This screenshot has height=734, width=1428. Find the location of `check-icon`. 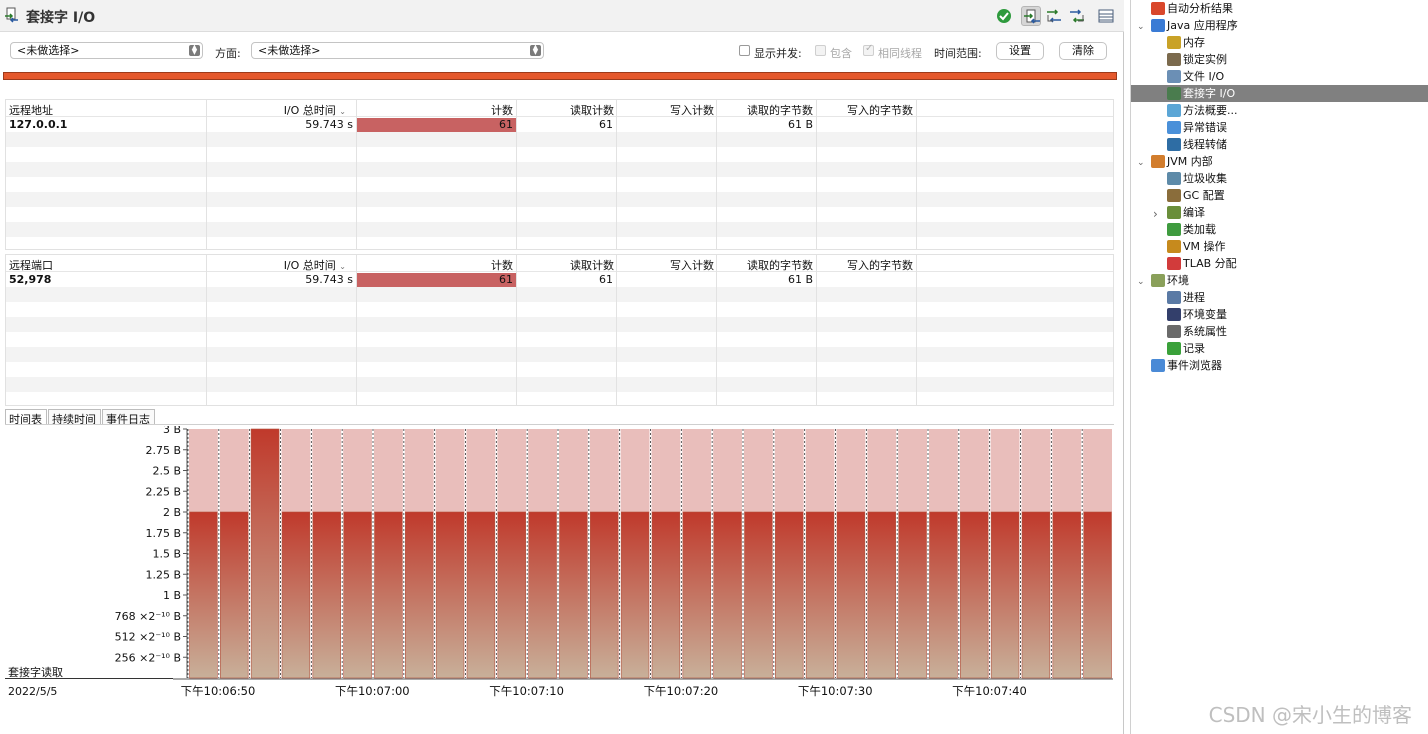

check-icon is located at coordinates (1004, 16).